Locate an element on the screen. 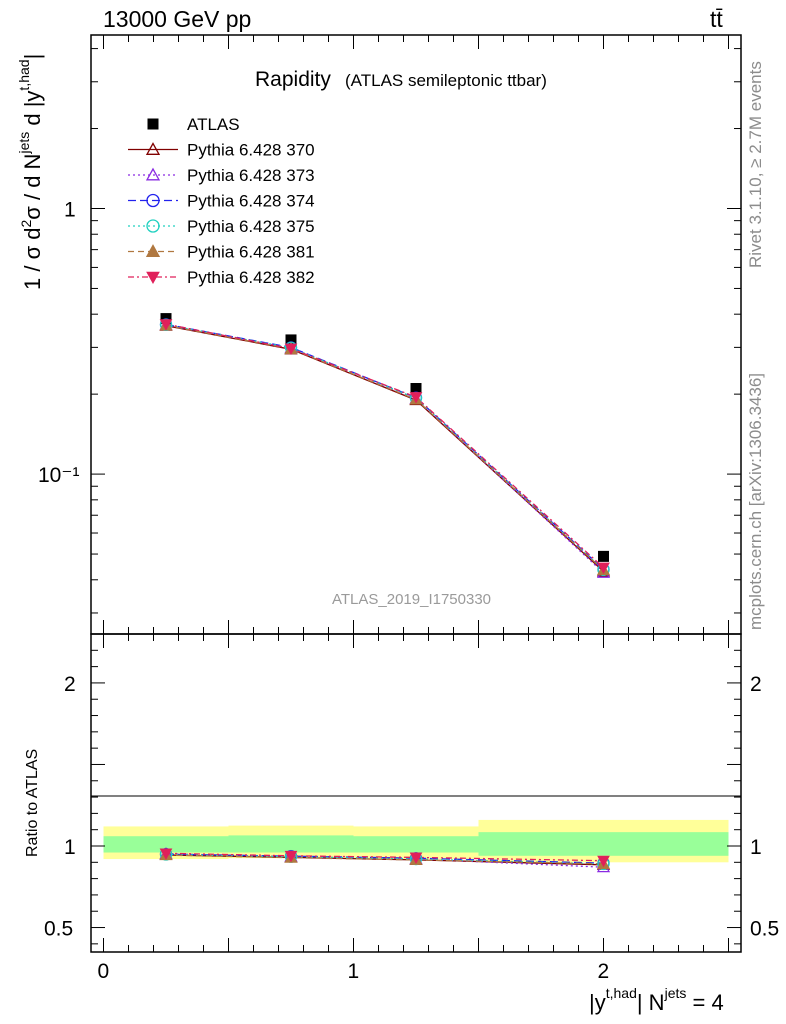  main-series-group is located at coordinates (385, 445).